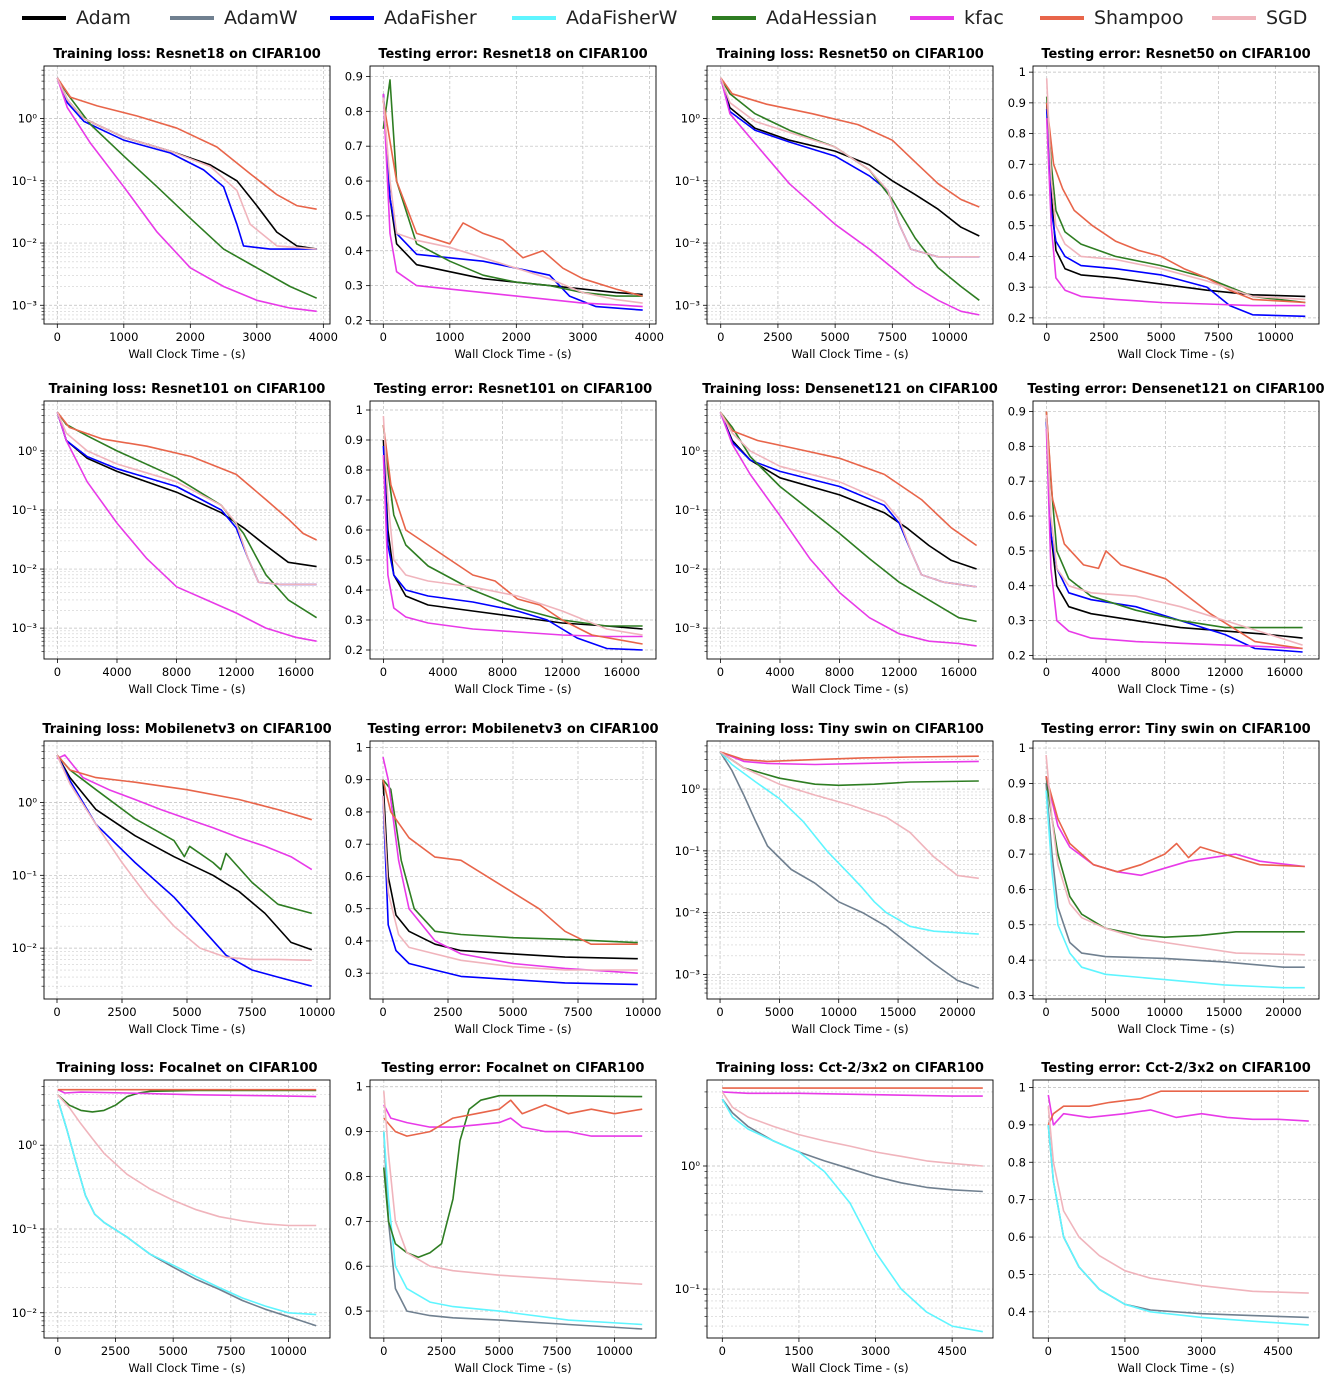  Describe the element at coordinates (1017, 446) in the screenshot. I see `y-tick-label: 0.8` at that location.